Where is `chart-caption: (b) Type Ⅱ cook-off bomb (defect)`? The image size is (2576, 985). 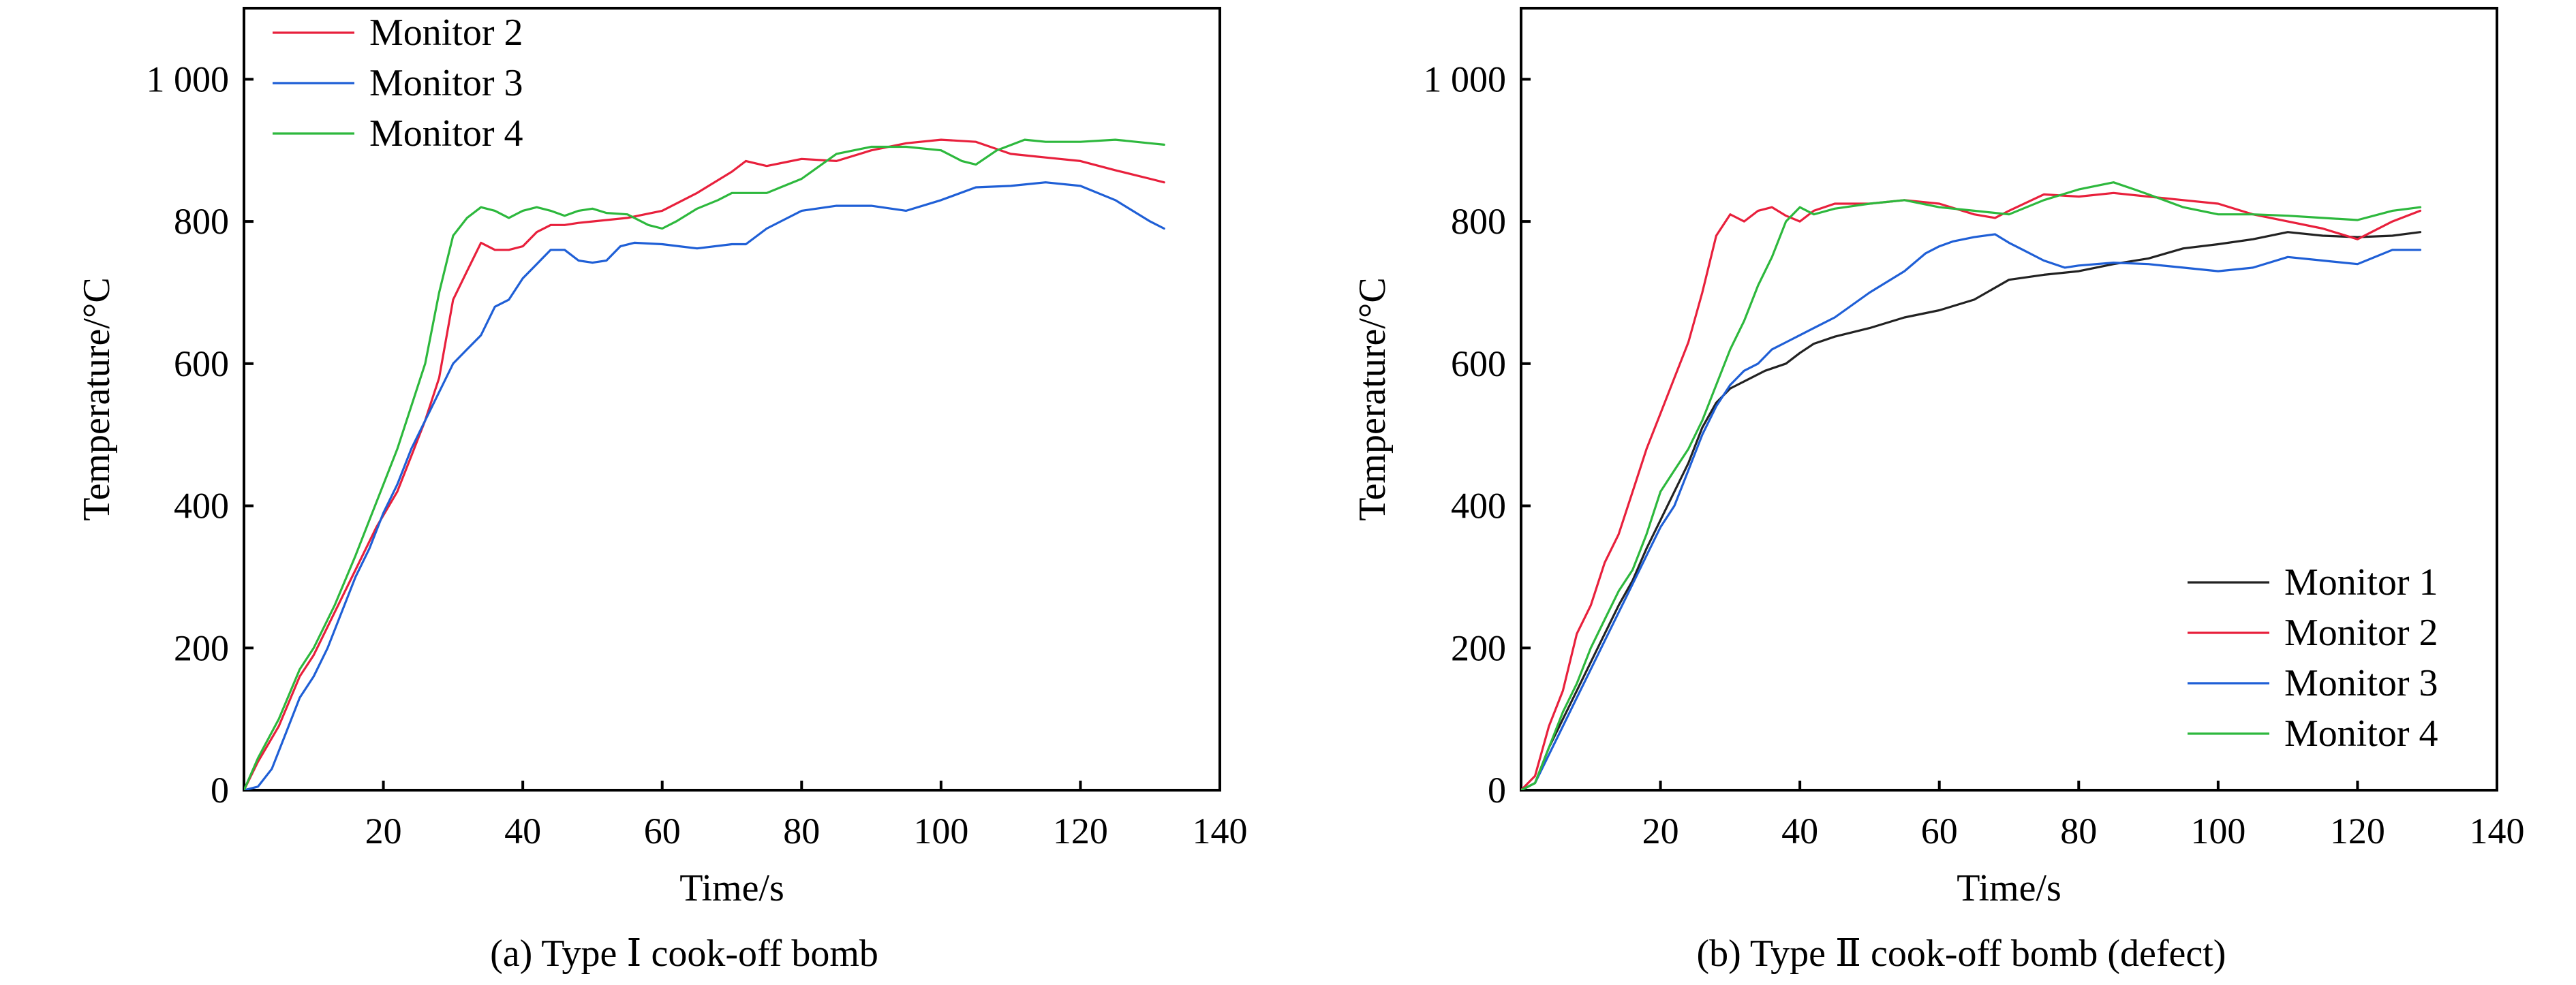
chart-caption: (b) Type Ⅱ cook-off bomb (defect) is located at coordinates (1961, 954).